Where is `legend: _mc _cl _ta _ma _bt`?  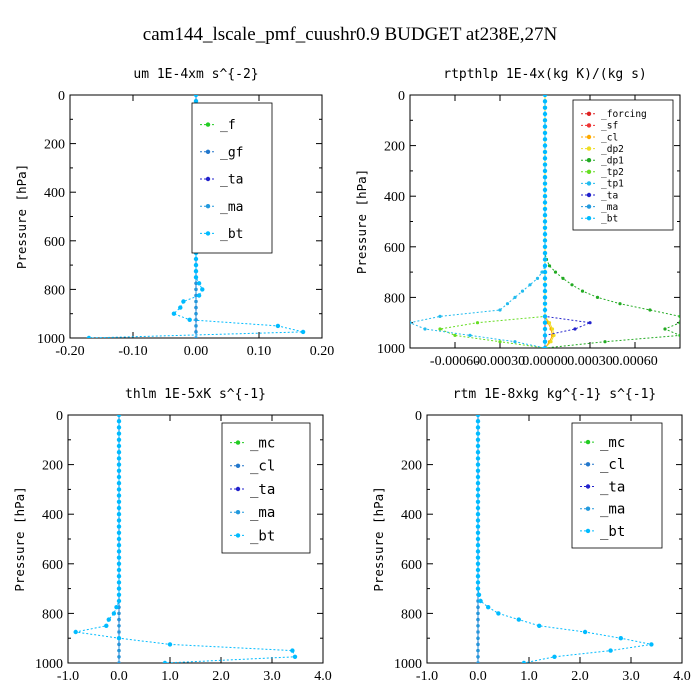 legend: _mc _cl _ta _ma _bt is located at coordinates (617, 485).